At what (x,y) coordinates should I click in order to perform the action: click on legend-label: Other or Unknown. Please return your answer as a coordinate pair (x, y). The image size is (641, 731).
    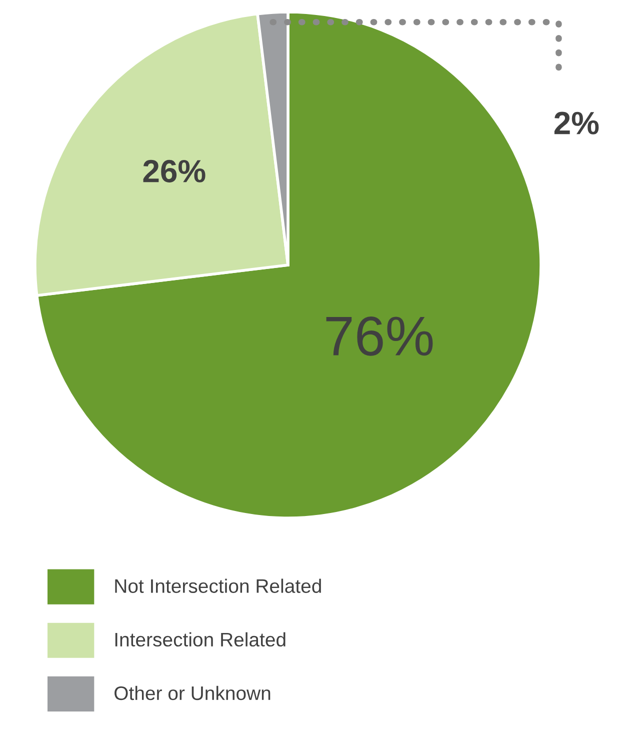
    Looking at the image, I should click on (192, 693).